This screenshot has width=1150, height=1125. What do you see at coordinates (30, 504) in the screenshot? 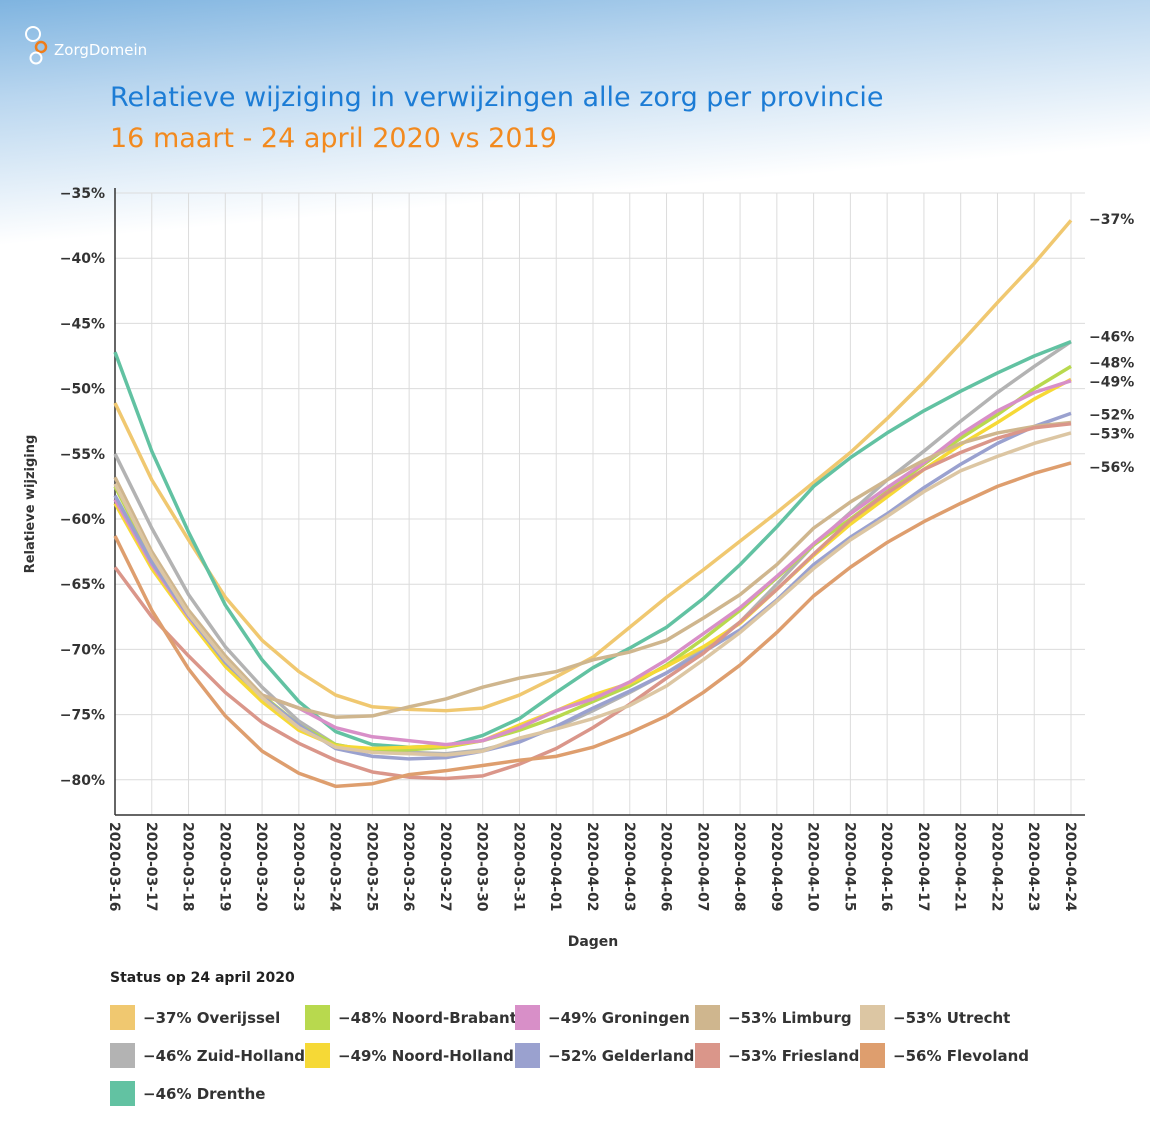
I see `y-axis-label: Relatieve wijziging` at bounding box center [30, 504].